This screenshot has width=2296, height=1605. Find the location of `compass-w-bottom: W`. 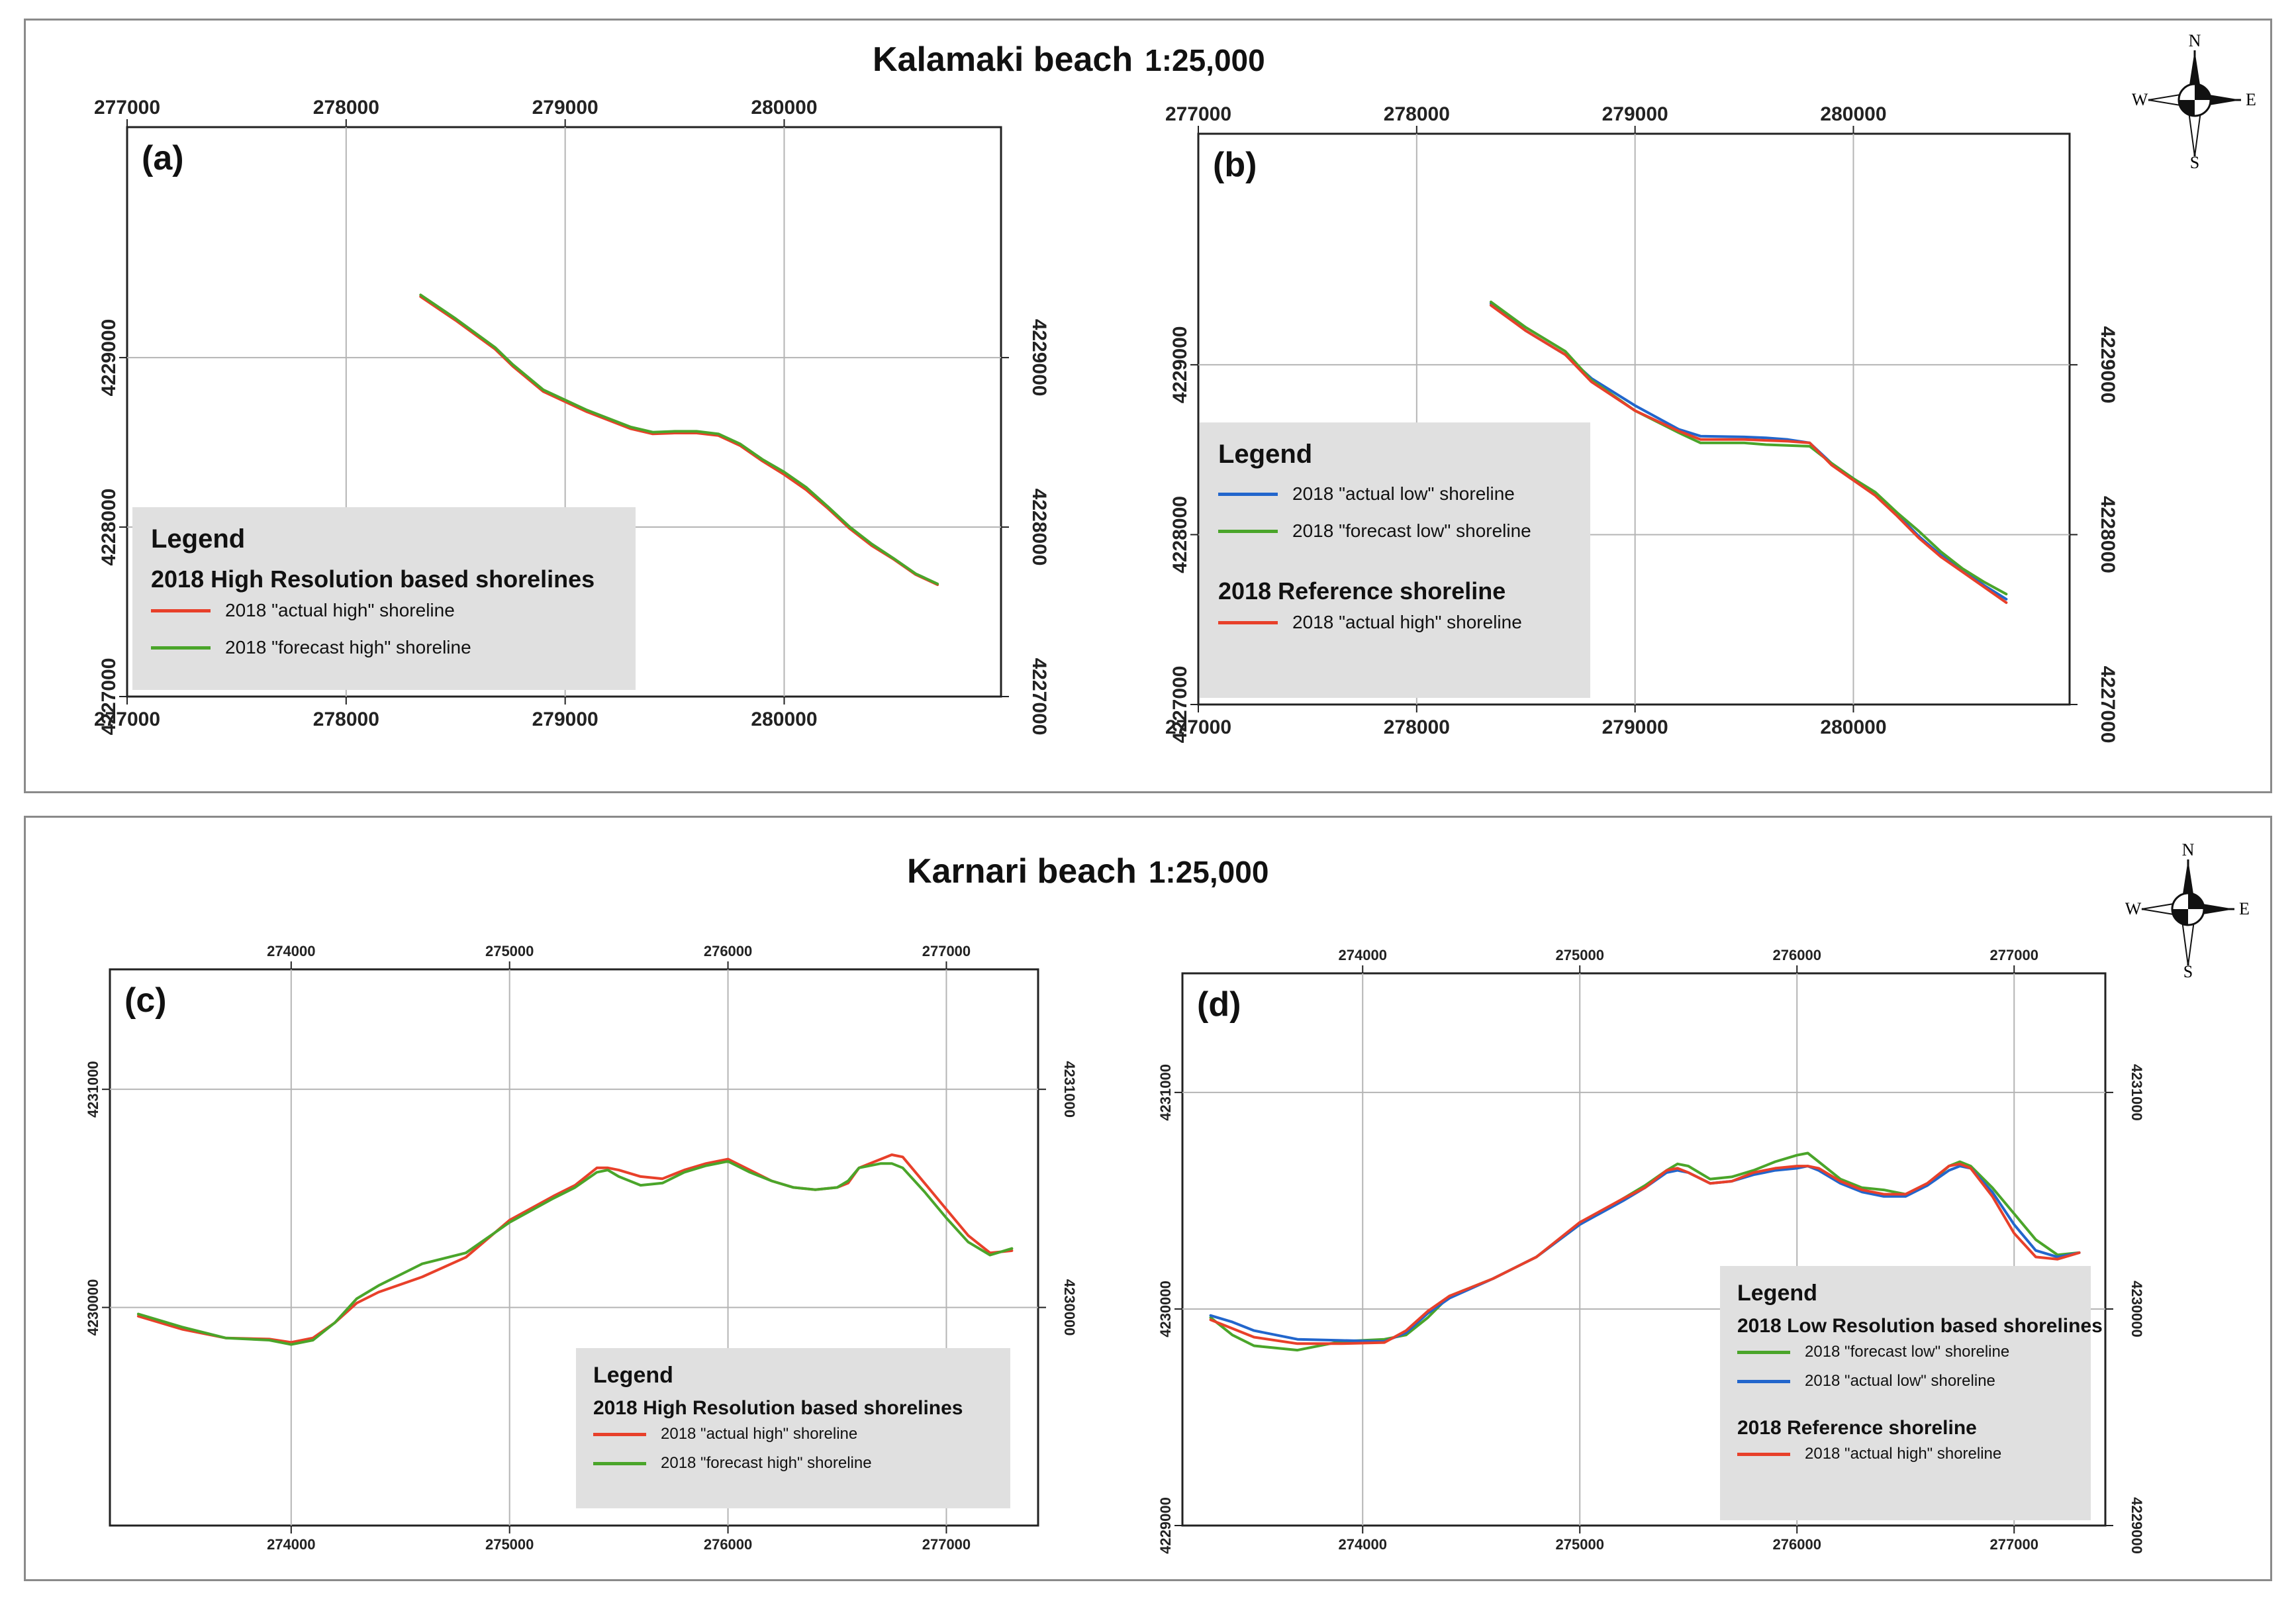

compass-w-bottom: W is located at coordinates (2133, 908).